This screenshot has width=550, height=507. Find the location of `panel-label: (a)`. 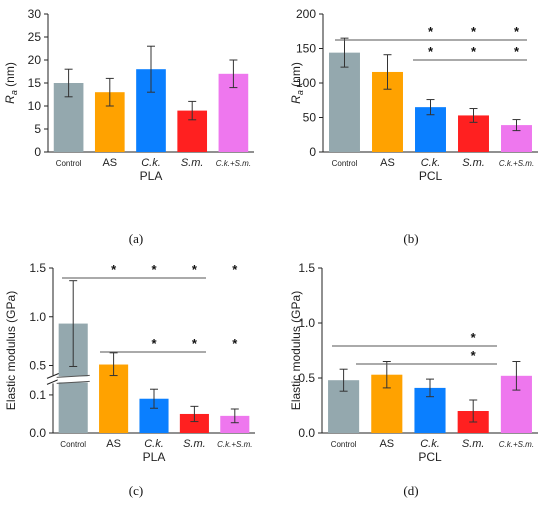

panel-label: (a) is located at coordinates (136, 238).